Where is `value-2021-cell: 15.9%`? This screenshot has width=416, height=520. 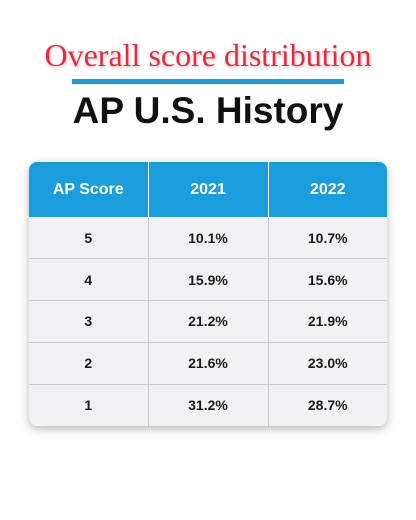
value-2021-cell: 15.9% is located at coordinates (207, 279).